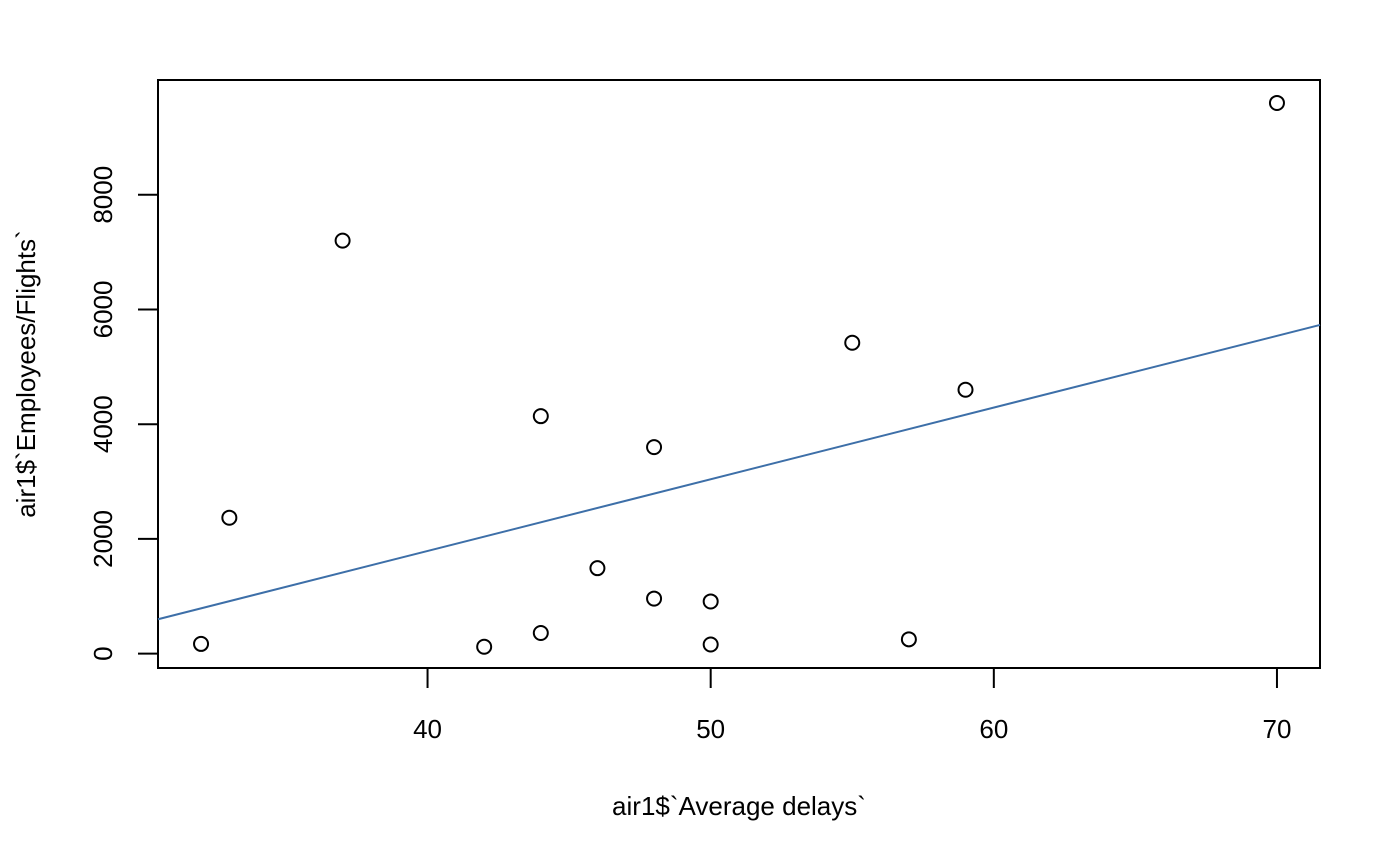 This screenshot has width=1400, height=865. I want to click on x-tick-label: 40, so click(427, 729).